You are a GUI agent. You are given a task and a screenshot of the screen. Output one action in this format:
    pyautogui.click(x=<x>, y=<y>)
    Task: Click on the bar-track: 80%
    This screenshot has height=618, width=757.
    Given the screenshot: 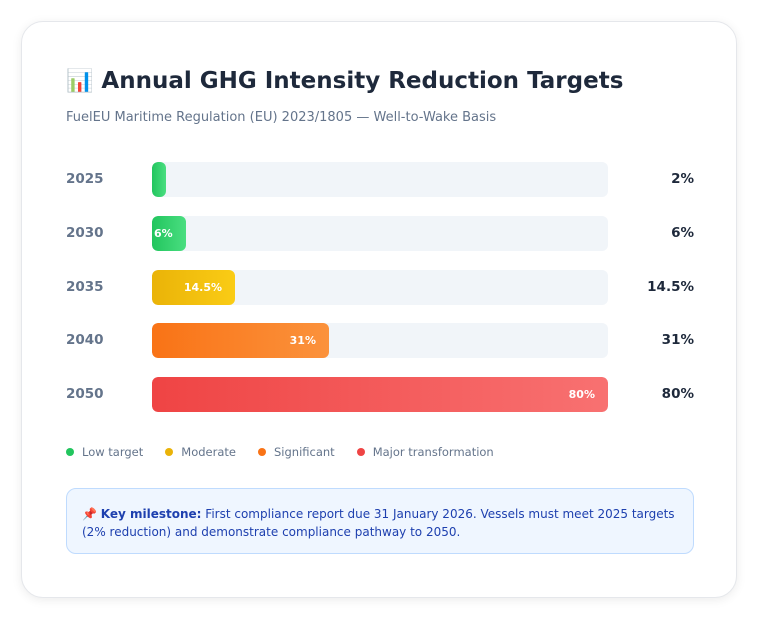 What is the action you would take?
    pyautogui.click(x=380, y=394)
    